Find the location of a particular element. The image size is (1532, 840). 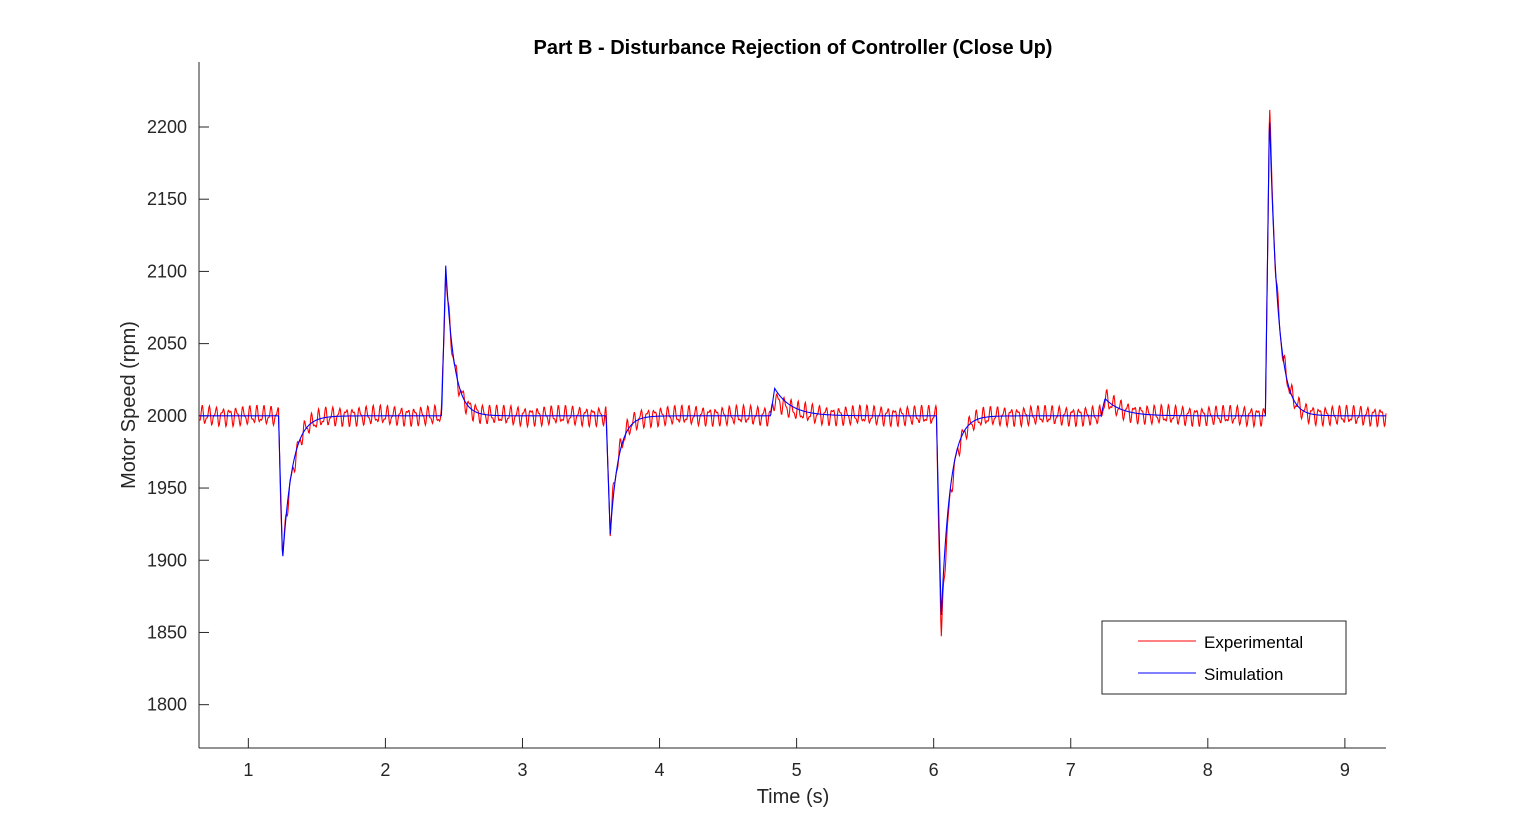

y-tick-label: 1950 is located at coordinates (167, 488).